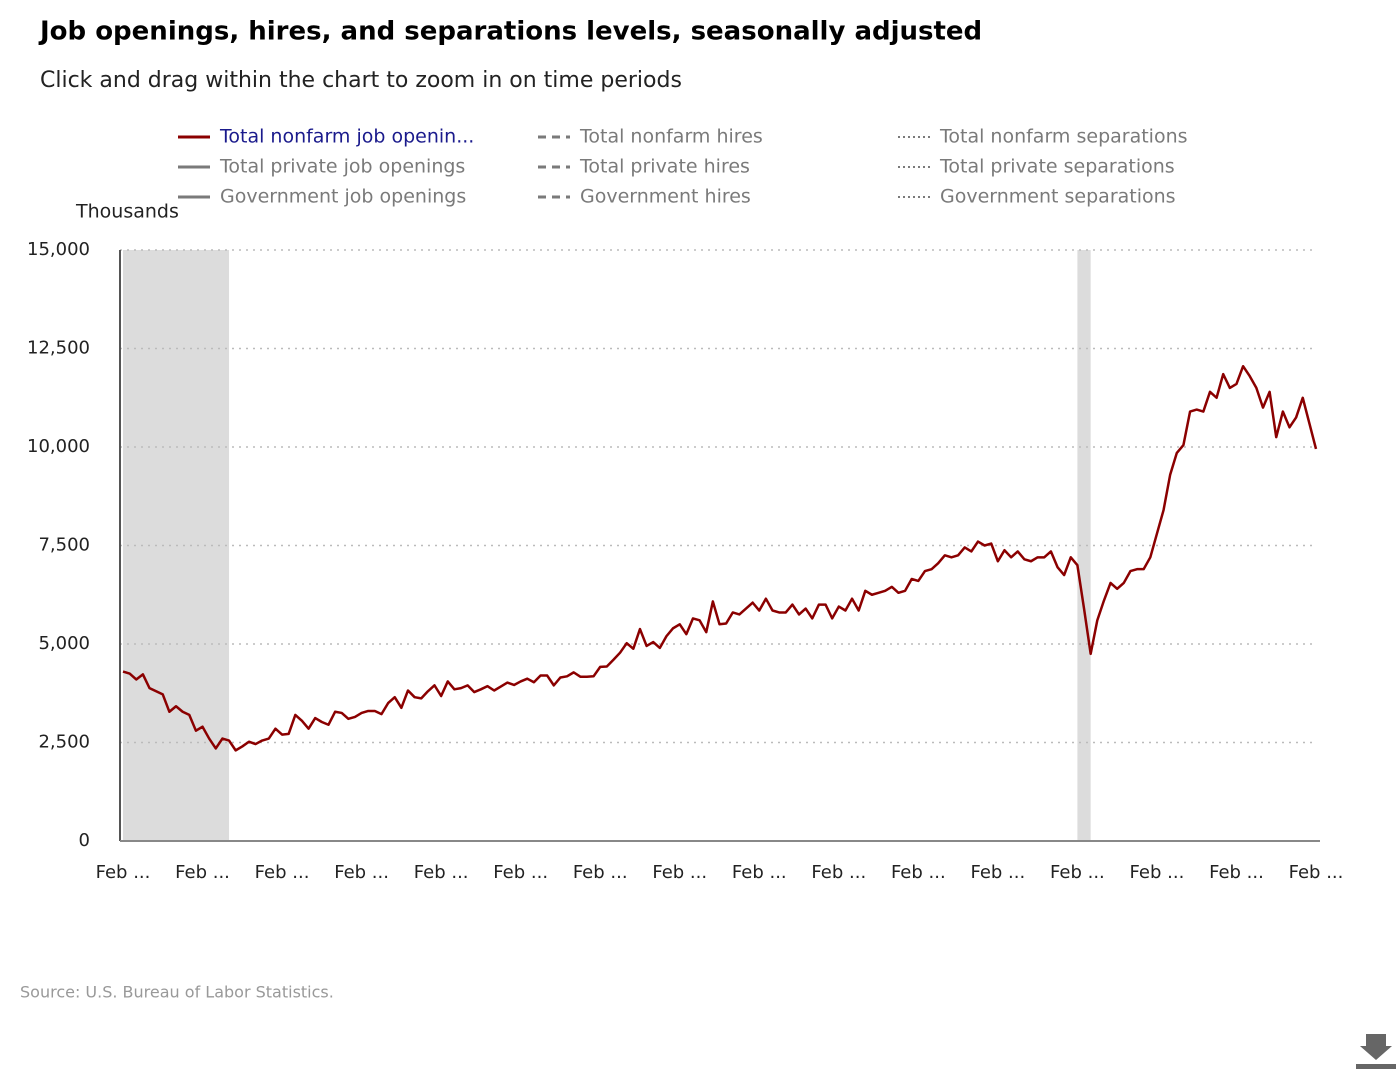  What do you see at coordinates (1376, 1066) in the screenshot?
I see `download-tray` at bounding box center [1376, 1066].